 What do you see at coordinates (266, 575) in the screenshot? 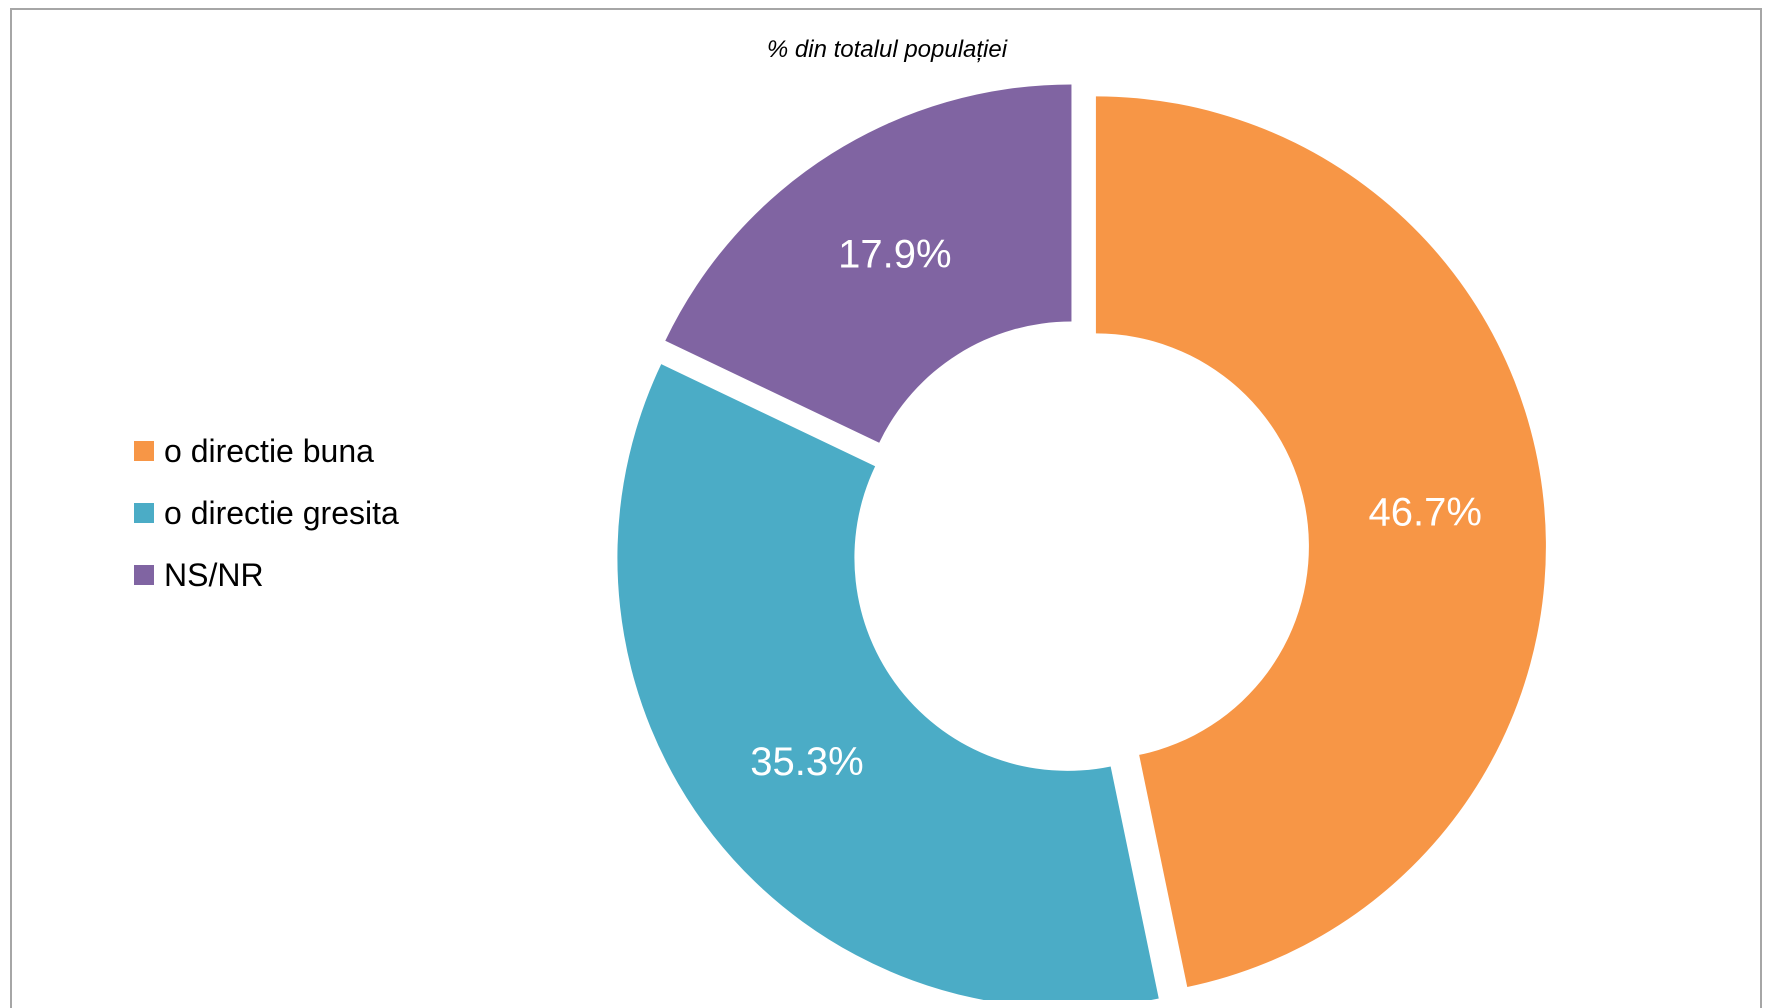
I see `legend-item-ns-nr: NS/NR` at bounding box center [266, 575].